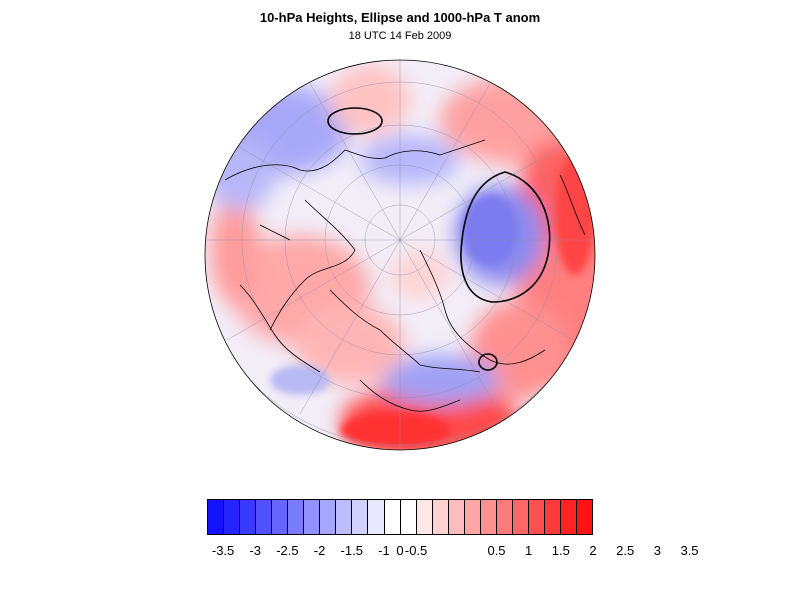 Image resolution: width=800 pixels, height=600 pixels. I want to click on map-subtitle: 18 UTC 14 Feb 2009, so click(400, 36).